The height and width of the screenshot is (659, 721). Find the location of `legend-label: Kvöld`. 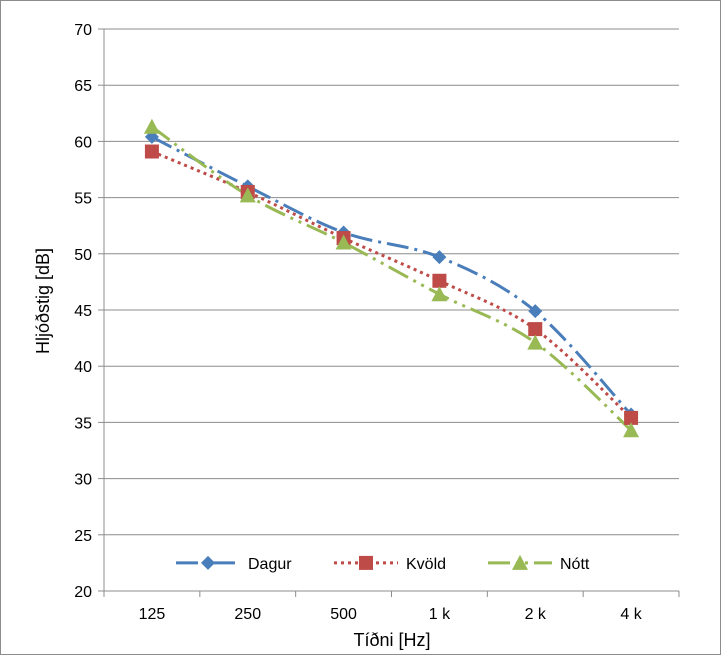

legend-label: Kvöld is located at coordinates (426, 564).